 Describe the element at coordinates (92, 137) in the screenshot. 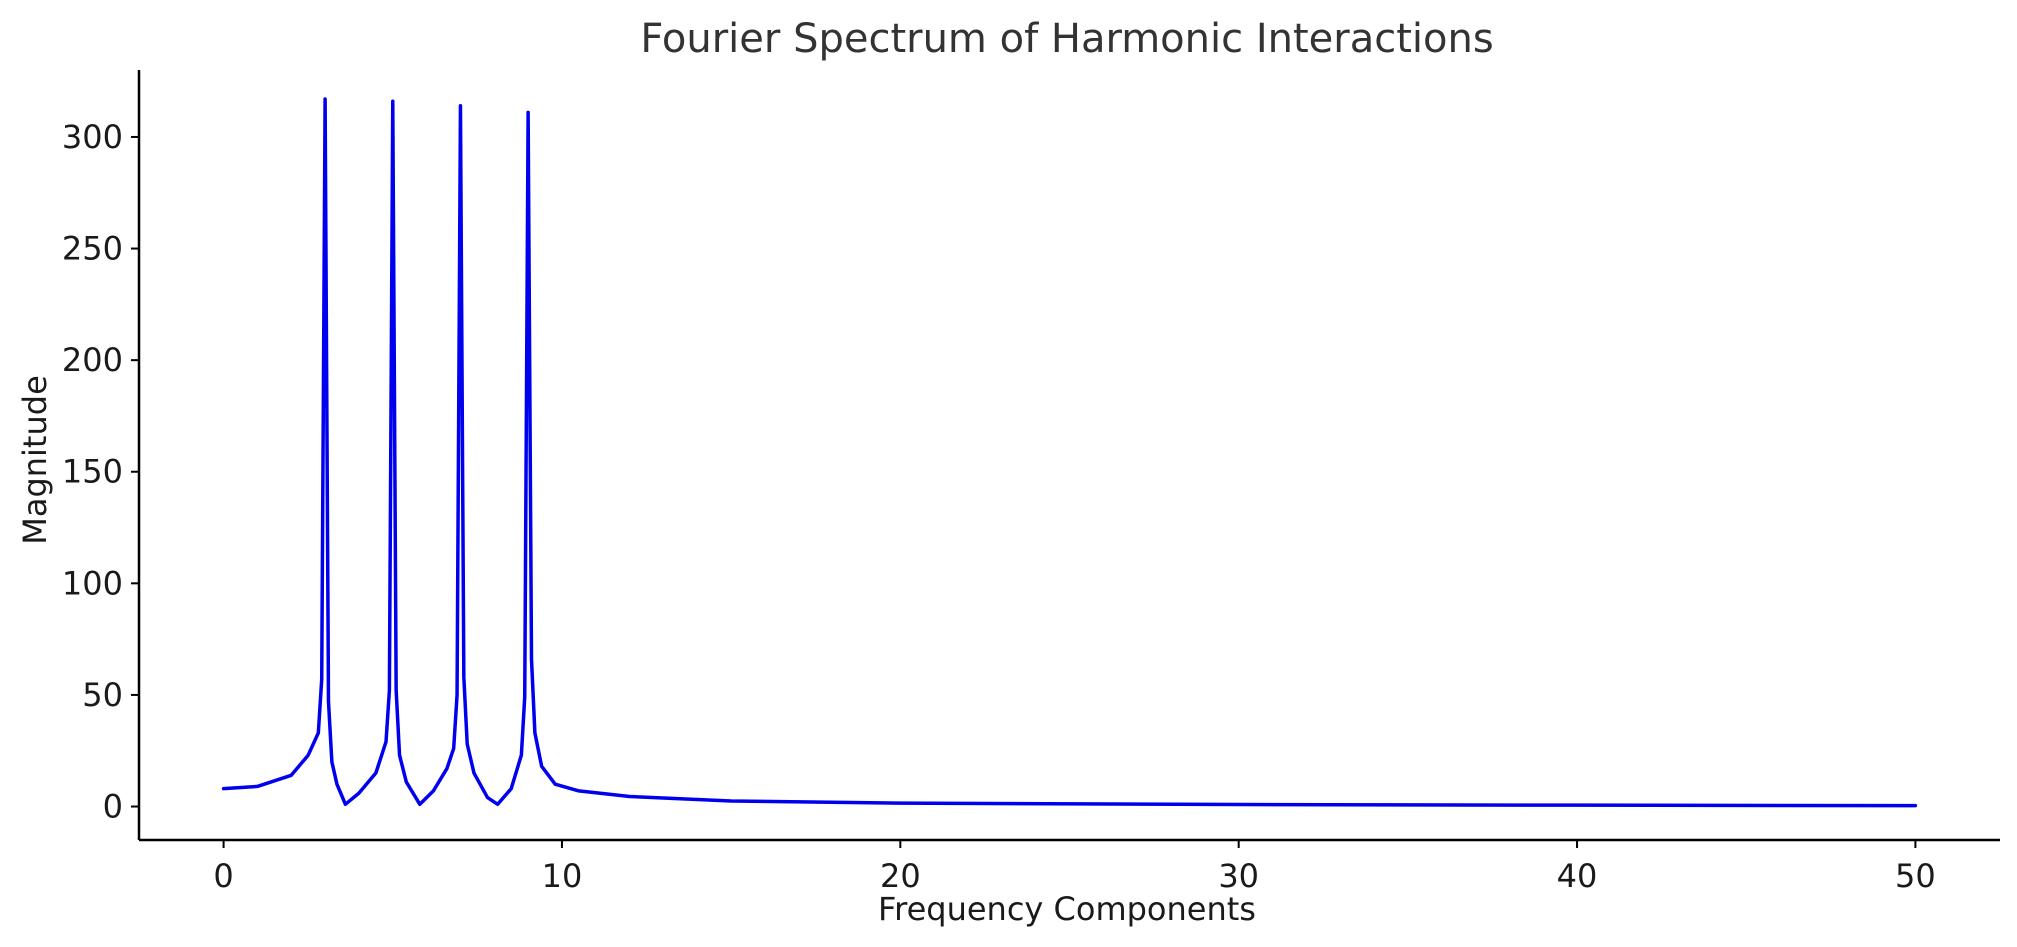

I see `y-tick-label: 300` at that location.